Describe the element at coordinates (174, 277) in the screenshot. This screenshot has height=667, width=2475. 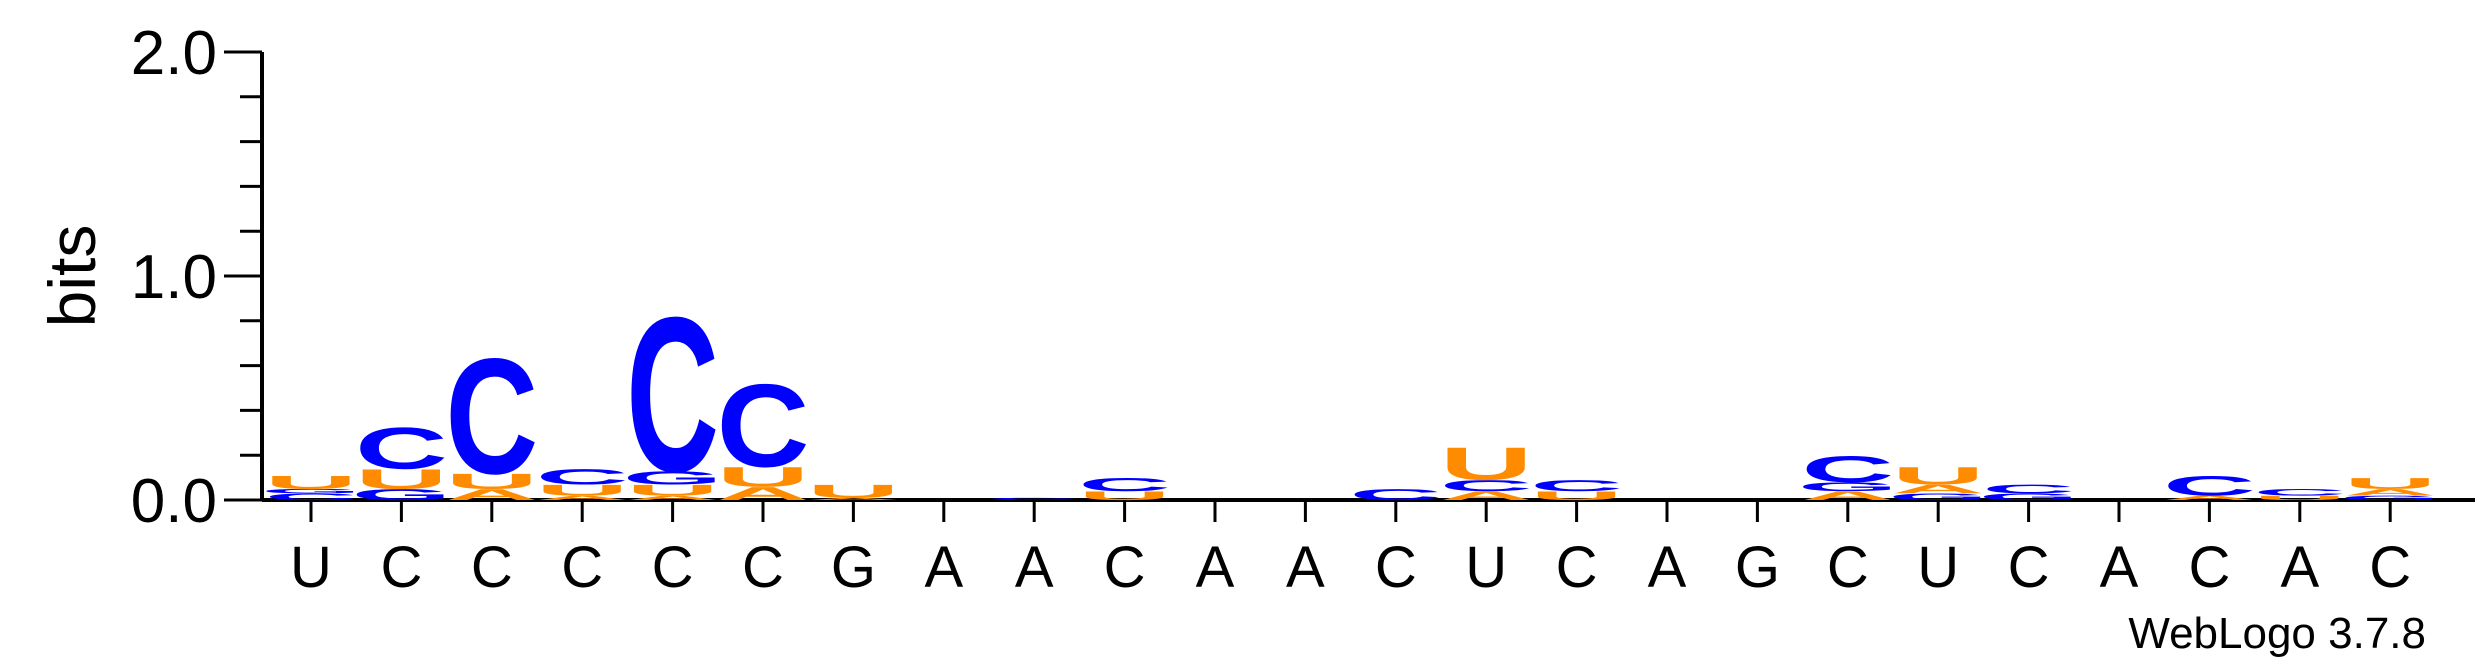
I see `y-tick-label: 1.0` at that location.